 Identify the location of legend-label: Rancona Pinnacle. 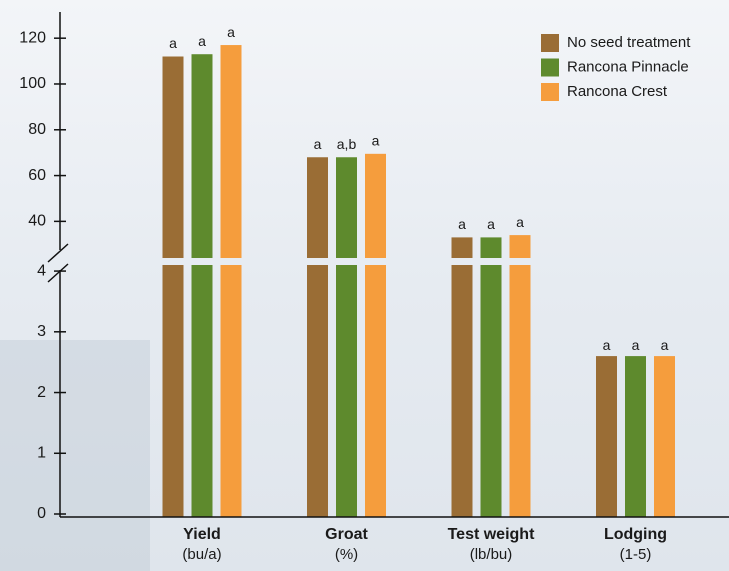
(628, 66).